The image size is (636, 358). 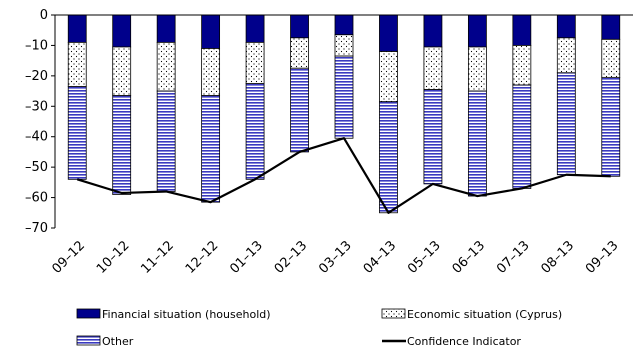 I want to click on bar-financial-situation-household--05-13, so click(x=433, y=31).